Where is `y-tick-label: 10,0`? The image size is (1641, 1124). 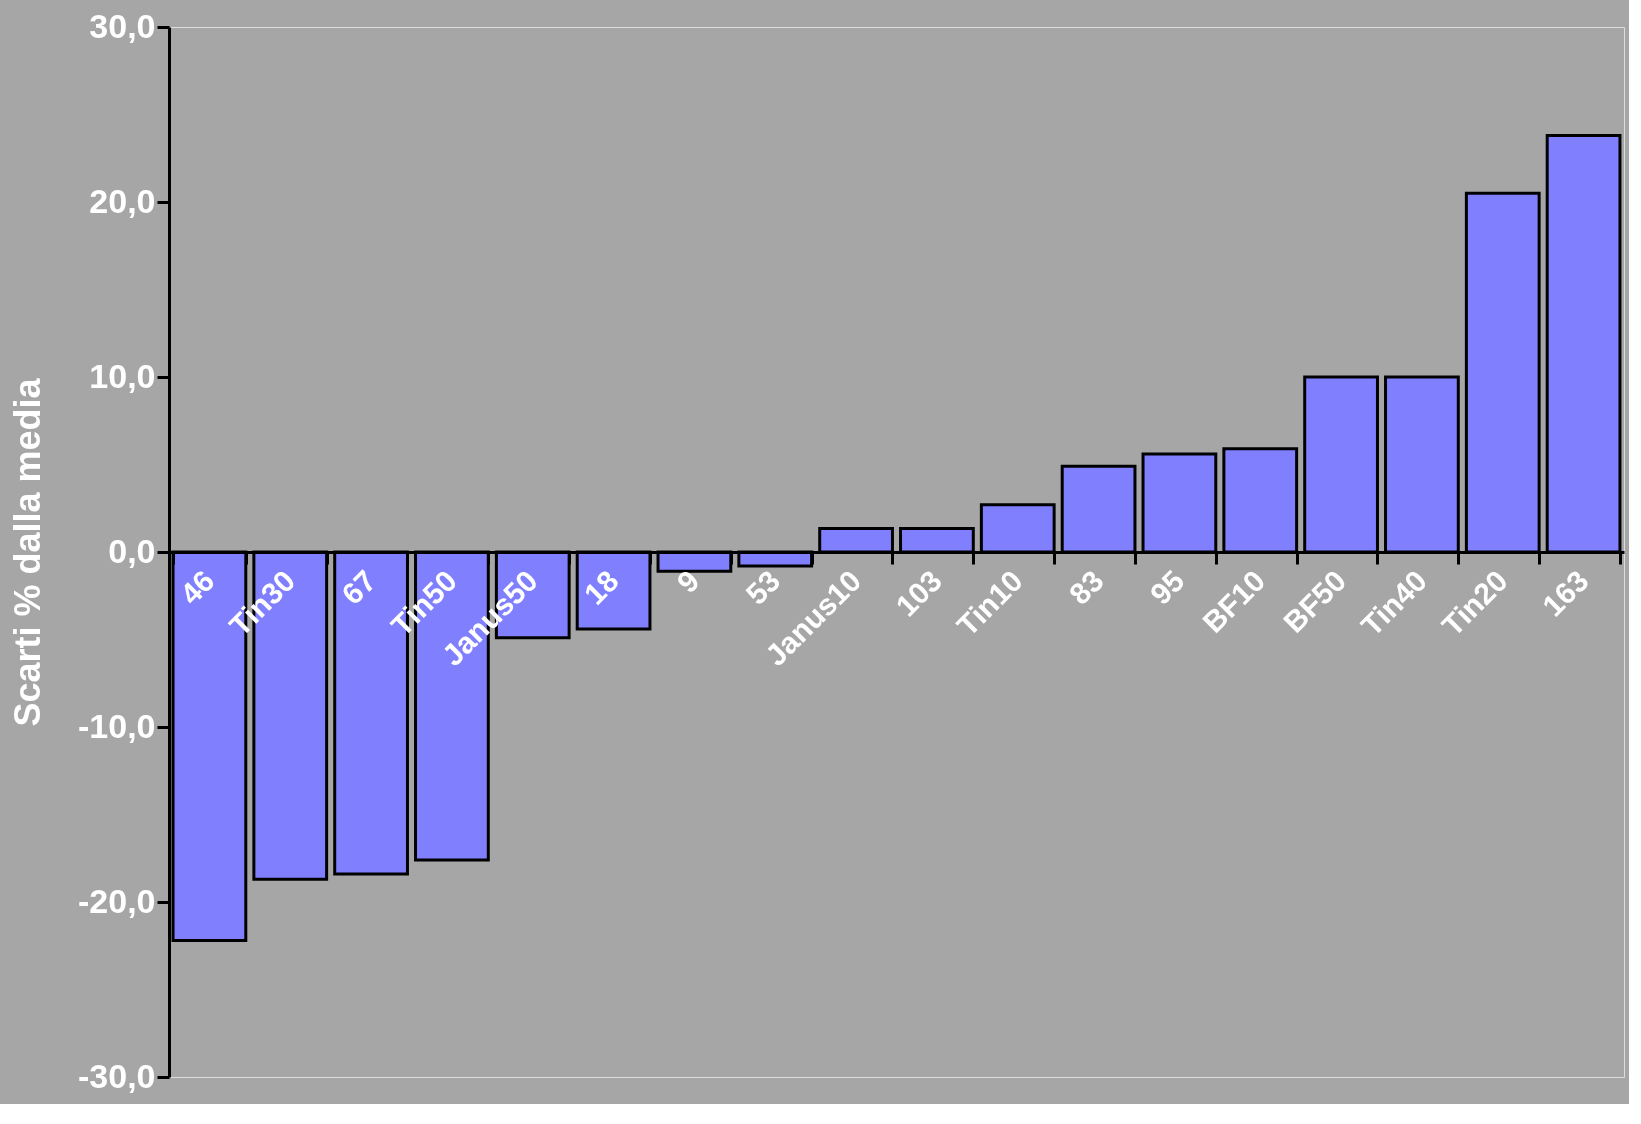 y-tick-label: 10,0 is located at coordinates (122, 375).